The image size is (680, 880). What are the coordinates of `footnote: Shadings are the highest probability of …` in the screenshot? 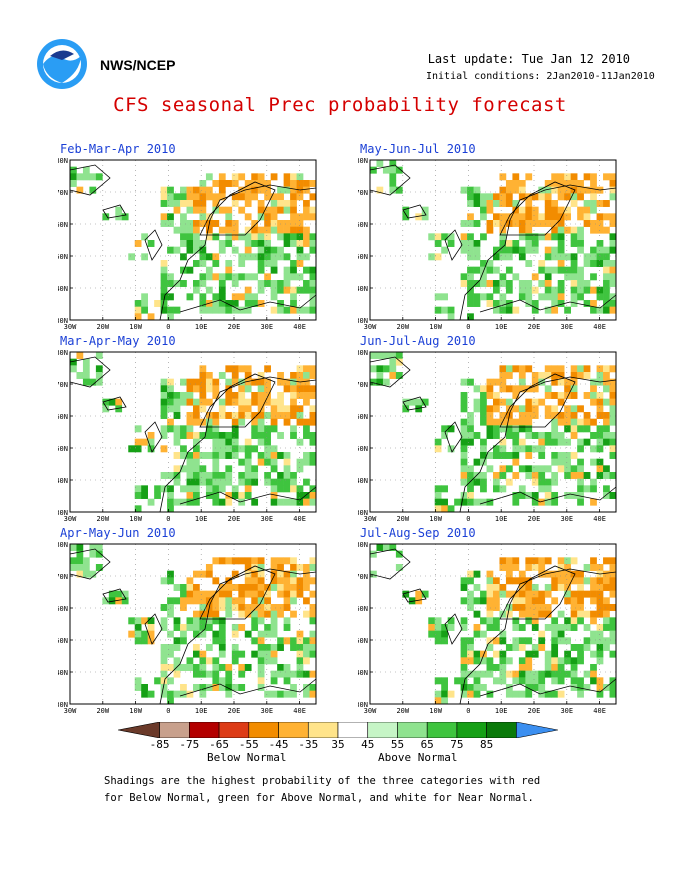 It's located at (322, 790).